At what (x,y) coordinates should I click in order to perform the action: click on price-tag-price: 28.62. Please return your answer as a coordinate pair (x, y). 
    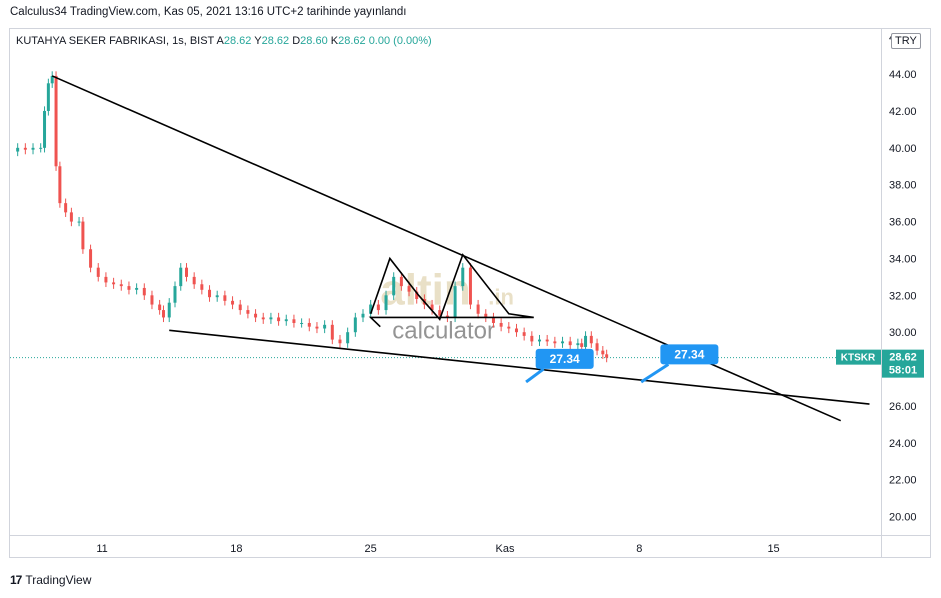
    Looking at the image, I should click on (903, 358).